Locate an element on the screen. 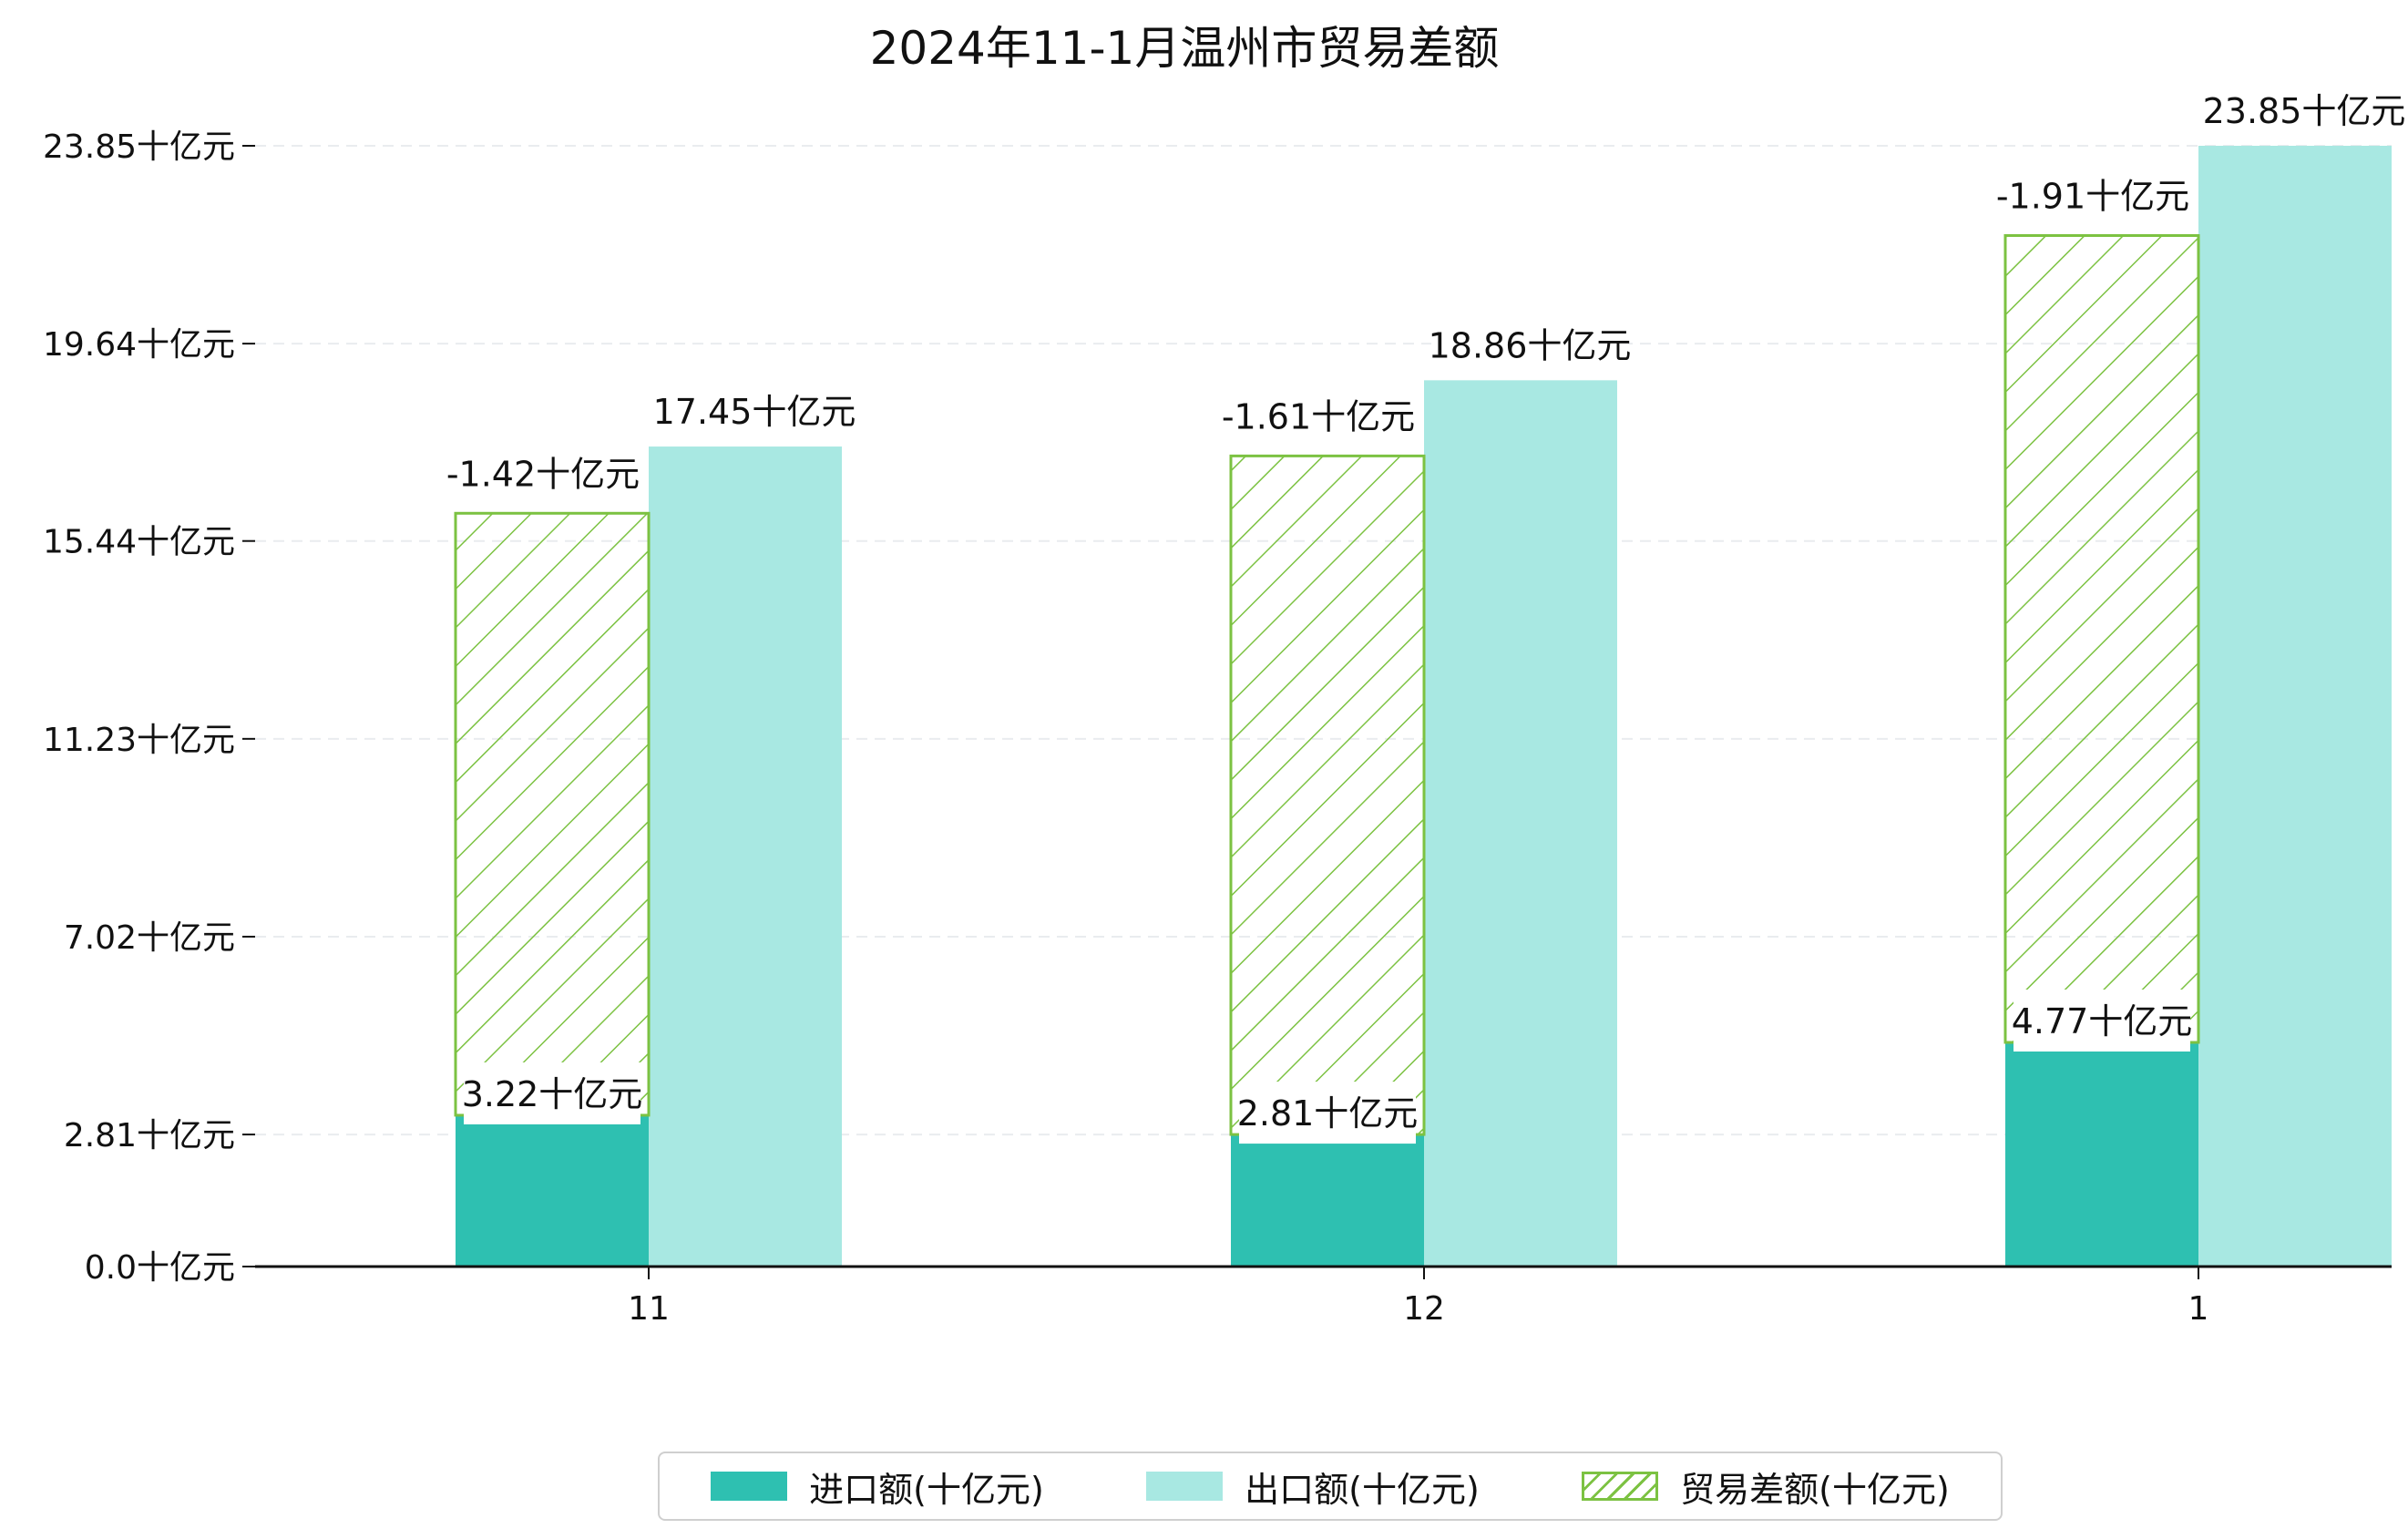 This screenshot has width=2408, height=1539. x-tick-label: 11 is located at coordinates (649, 1309).